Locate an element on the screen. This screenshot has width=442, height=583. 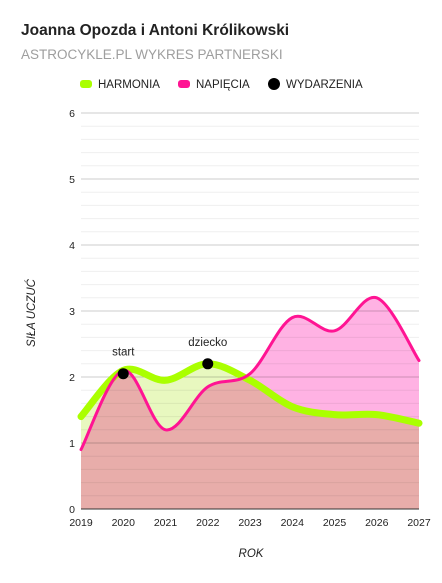
legend-marker-harmonia is located at coordinates (86, 84).